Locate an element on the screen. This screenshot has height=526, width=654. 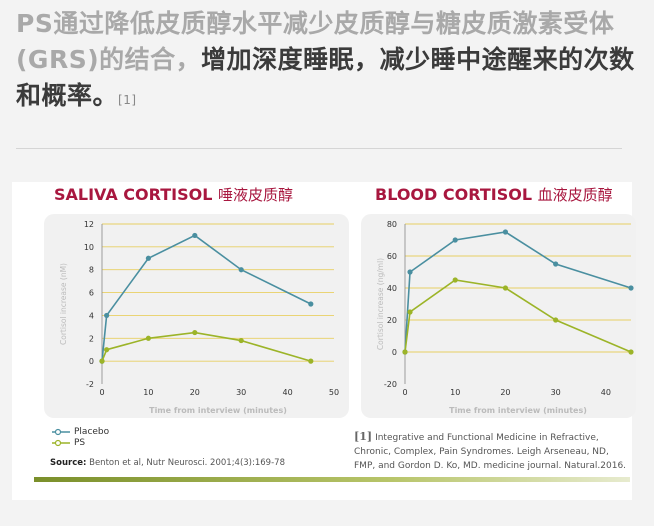
legend-item-ps: PS is located at coordinates (80, 442).